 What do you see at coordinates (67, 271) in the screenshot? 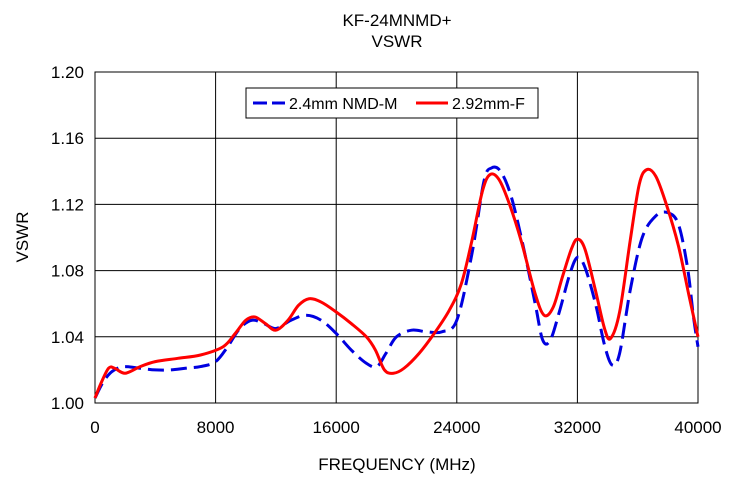
I see `y-tick-label: 1.08` at bounding box center [67, 271].